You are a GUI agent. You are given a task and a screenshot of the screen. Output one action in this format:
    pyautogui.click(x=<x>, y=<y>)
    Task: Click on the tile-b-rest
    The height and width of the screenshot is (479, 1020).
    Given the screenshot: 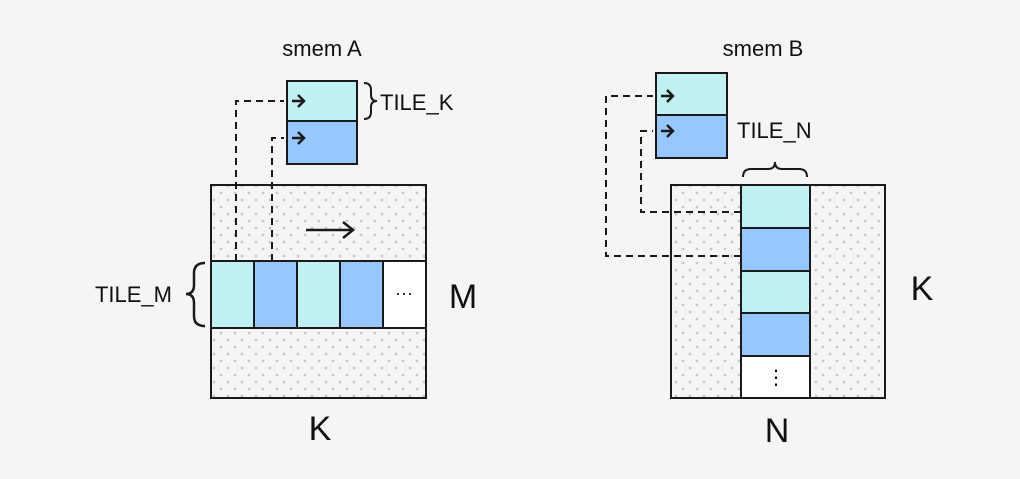 What is the action you would take?
    pyautogui.click(x=775, y=377)
    